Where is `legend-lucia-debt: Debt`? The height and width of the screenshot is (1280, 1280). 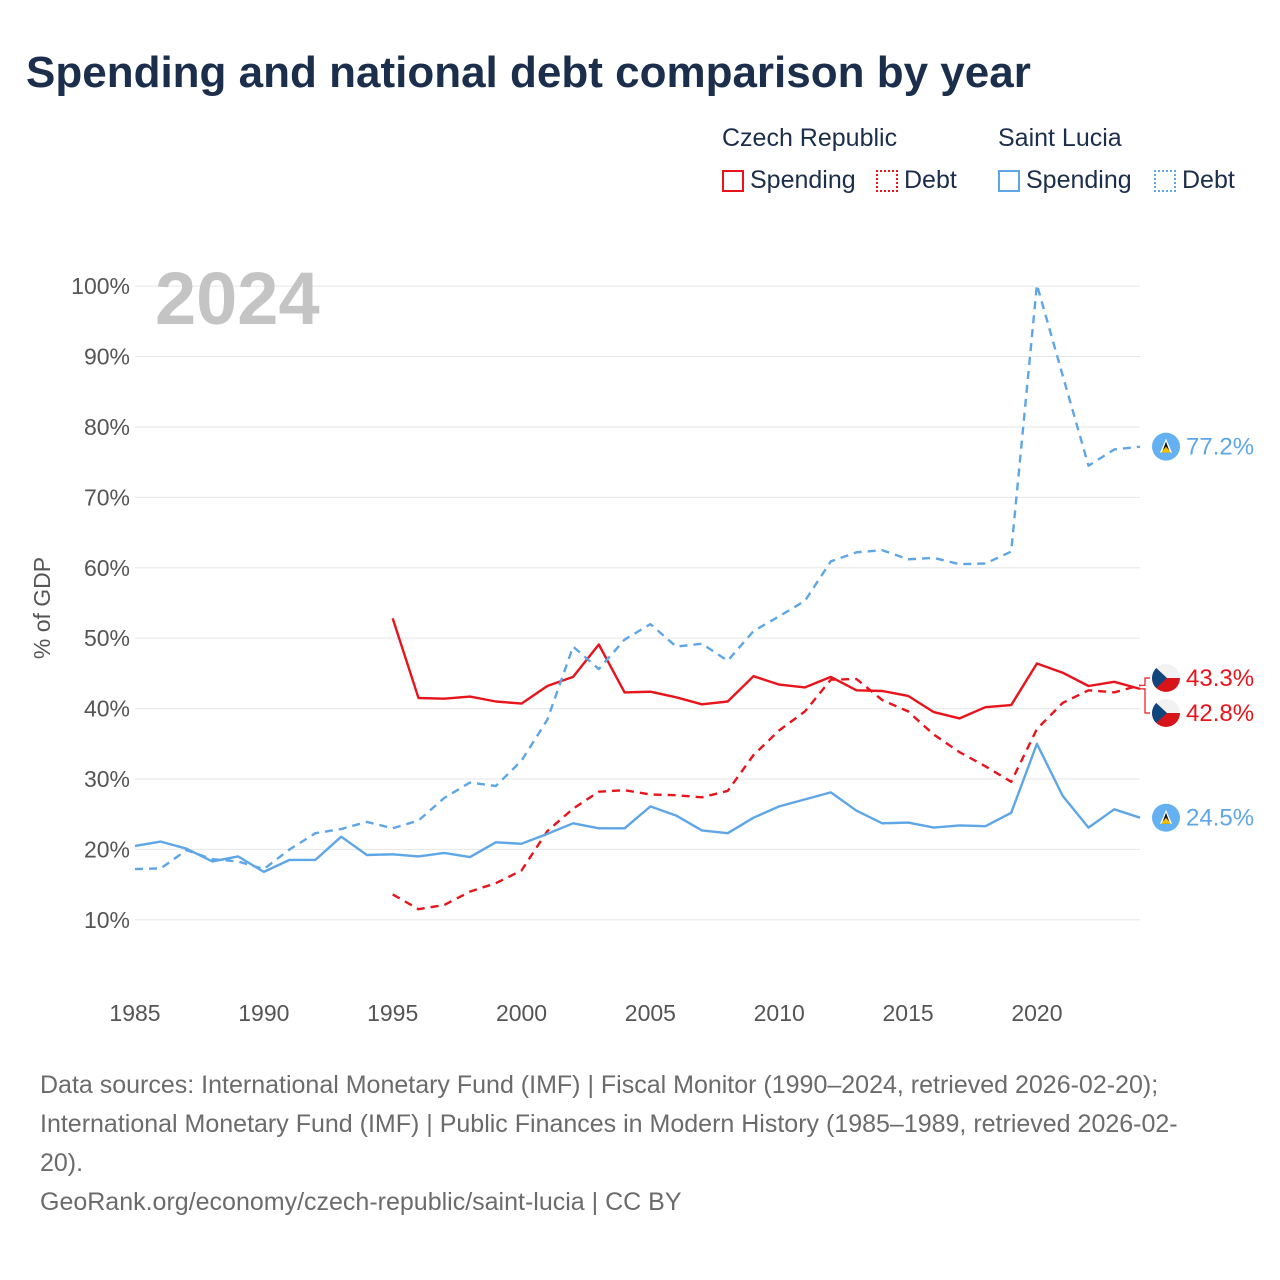
legend-lucia-debt: Debt is located at coordinates (1194, 180).